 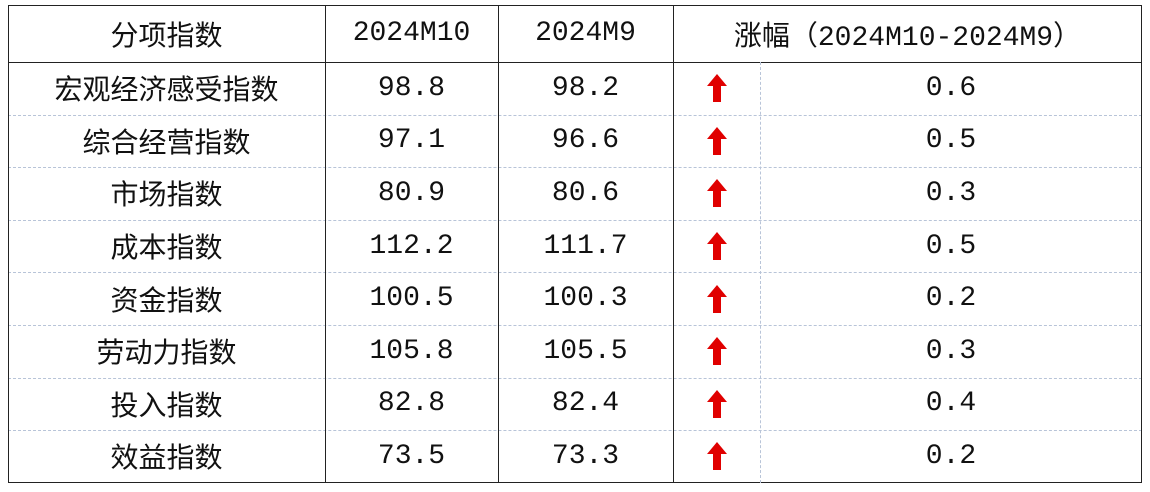 I want to click on header-cell: 分项指数, so click(x=166, y=38).